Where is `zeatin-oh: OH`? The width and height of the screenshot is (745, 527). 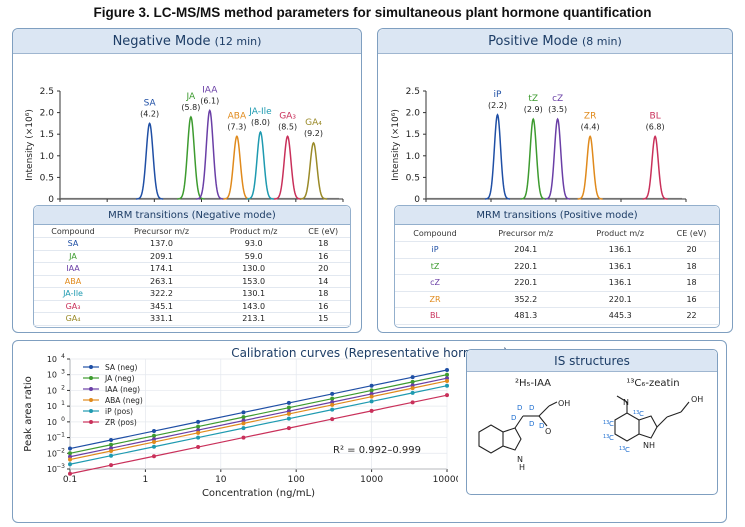 zeatin-oh: OH is located at coordinates (697, 399).